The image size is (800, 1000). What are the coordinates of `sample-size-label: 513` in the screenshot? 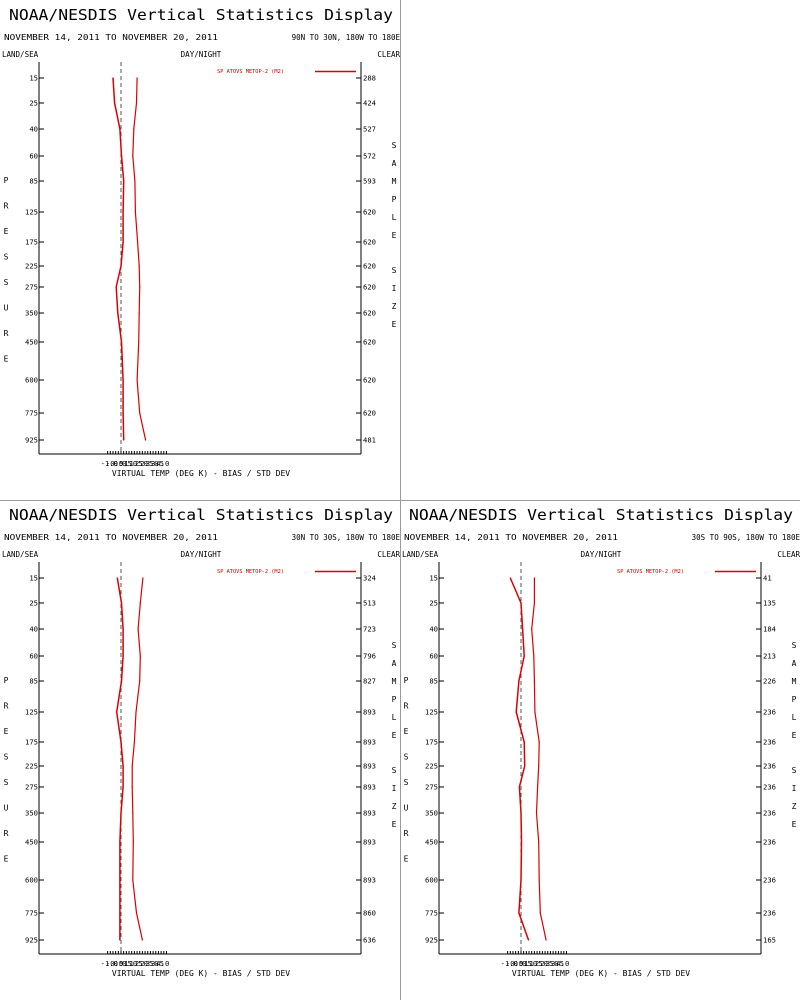 It's located at (369, 603).